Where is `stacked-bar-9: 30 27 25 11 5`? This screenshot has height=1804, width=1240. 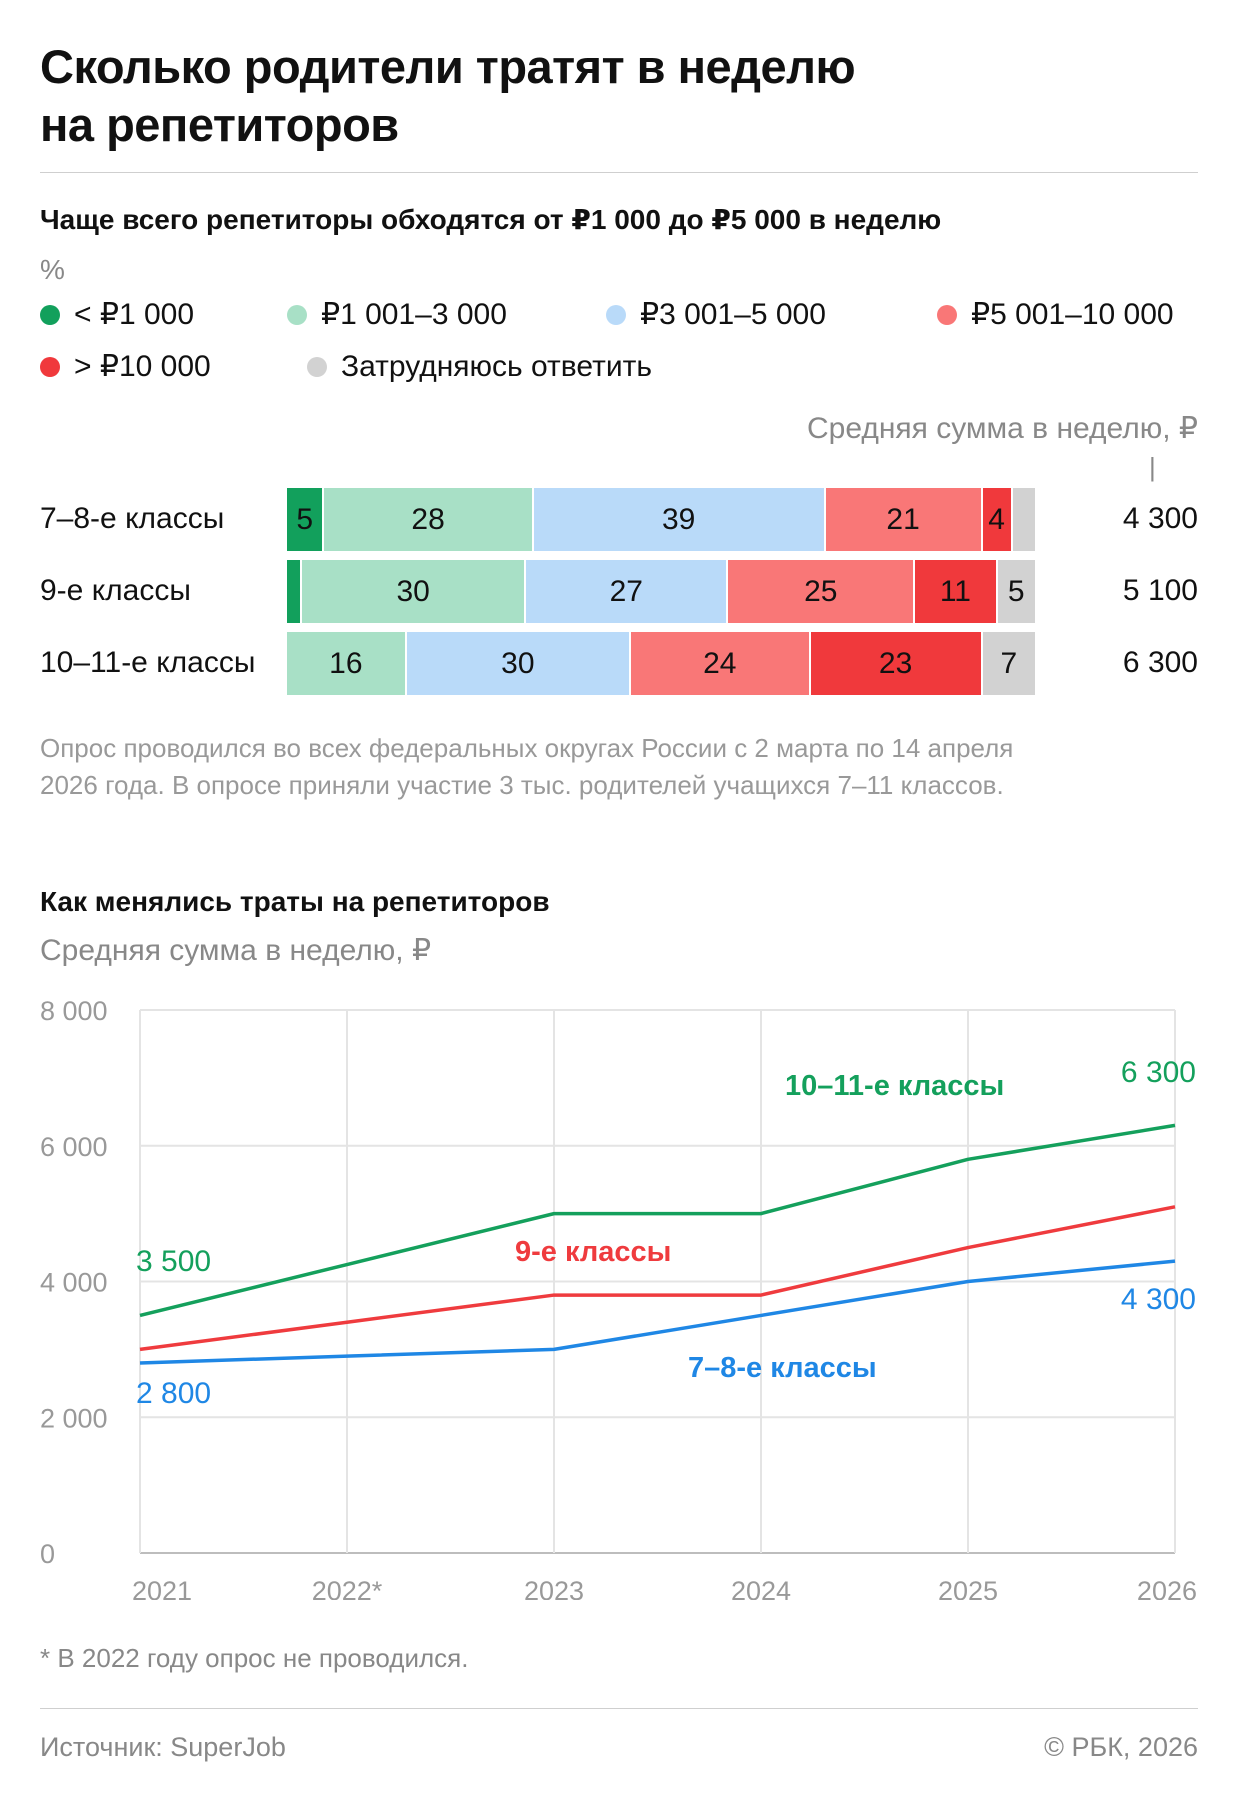 stacked-bar-9: 30 27 25 11 5 is located at coordinates (661, 591).